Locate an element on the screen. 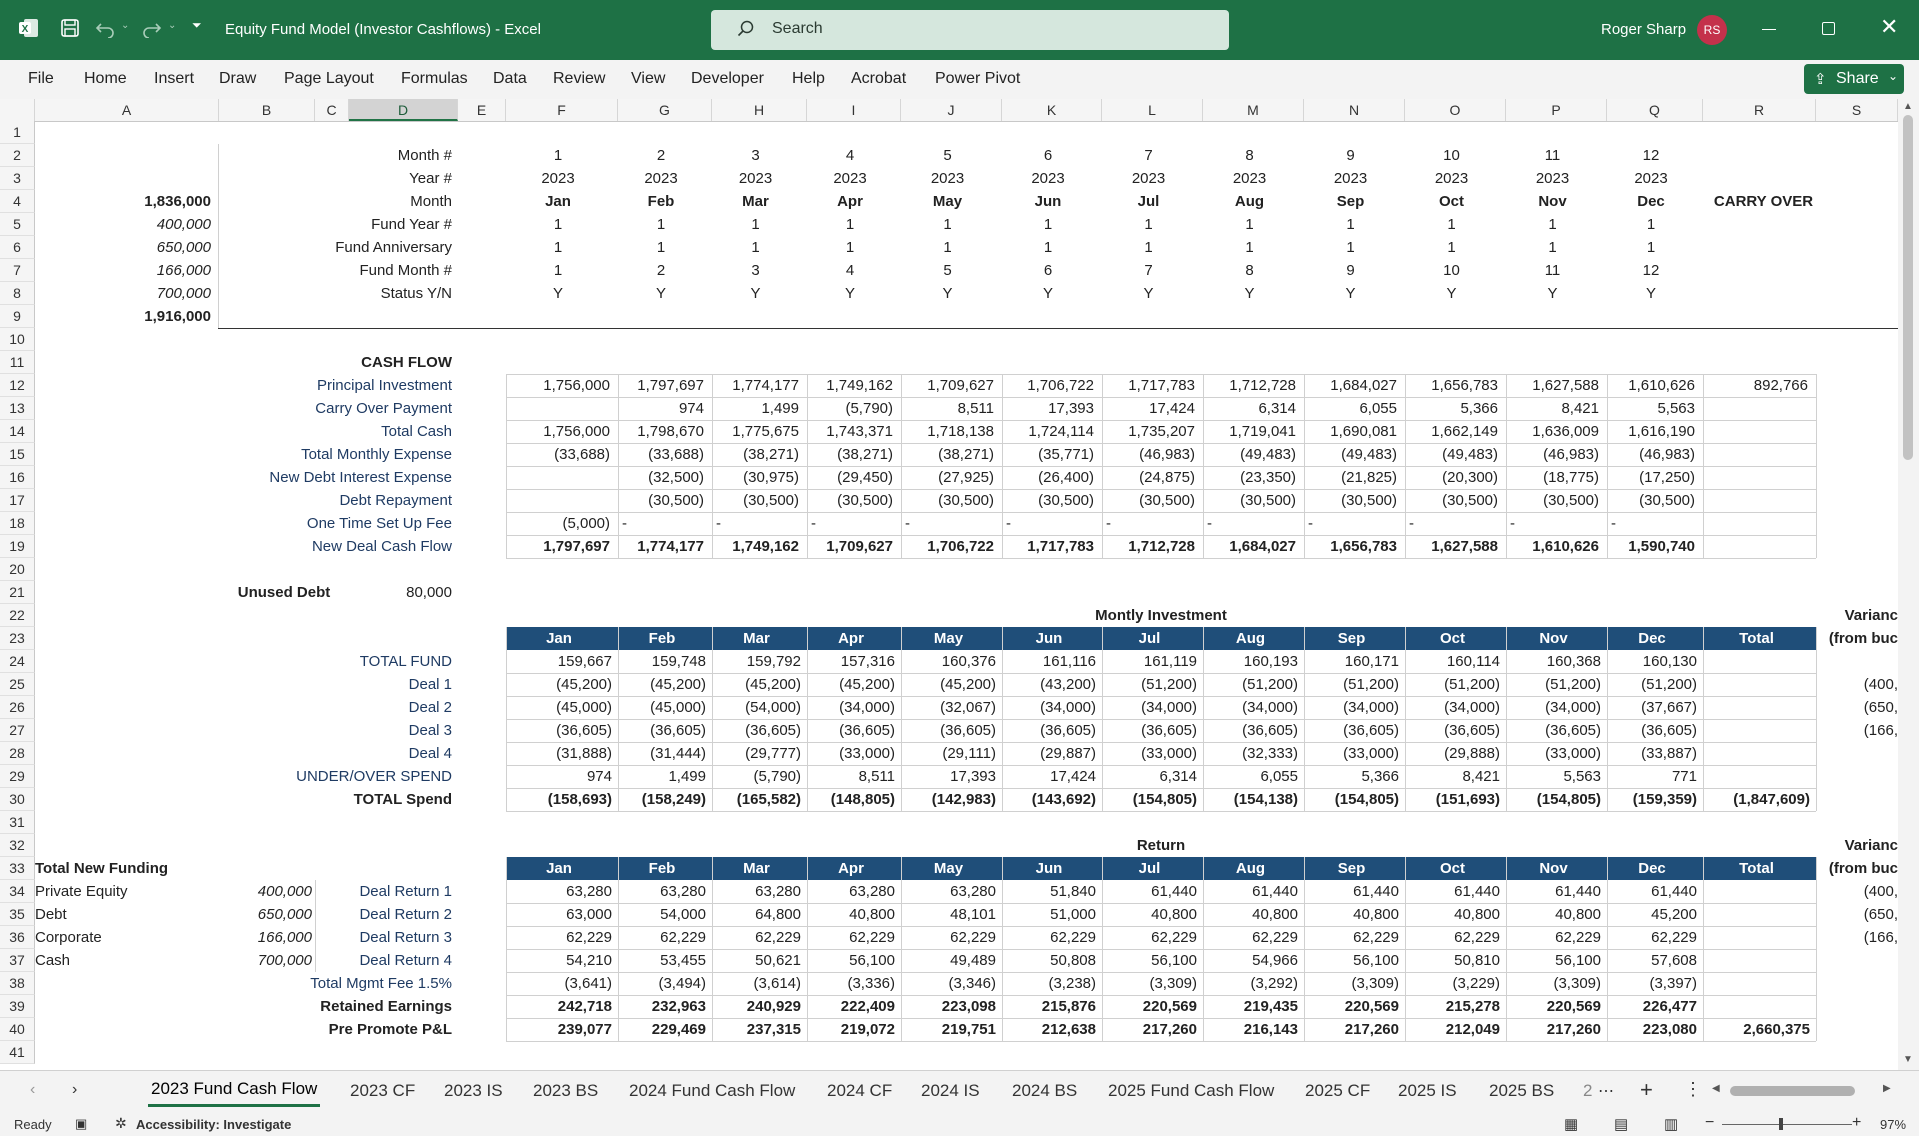  cash-flow-value: (24,875) is located at coordinates (1167, 477).